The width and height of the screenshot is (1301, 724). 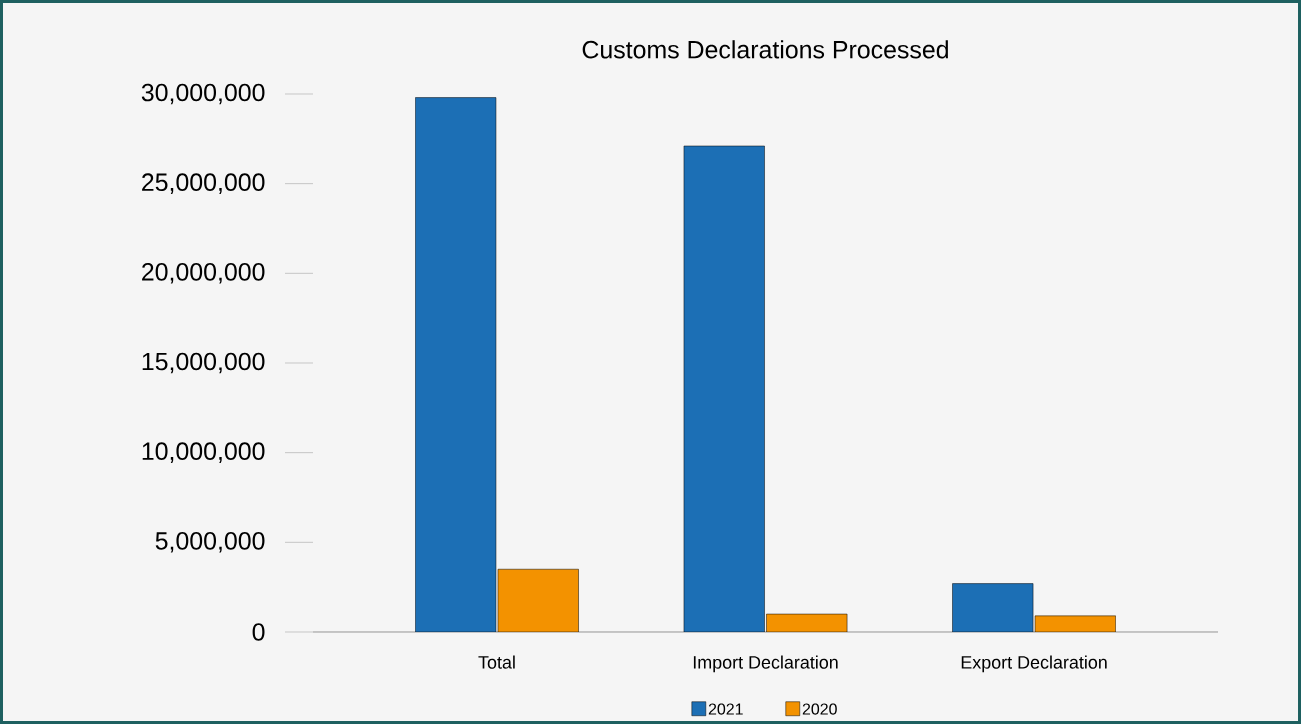 What do you see at coordinates (496, 662) in the screenshot?
I see `x-tick-label: Total` at bounding box center [496, 662].